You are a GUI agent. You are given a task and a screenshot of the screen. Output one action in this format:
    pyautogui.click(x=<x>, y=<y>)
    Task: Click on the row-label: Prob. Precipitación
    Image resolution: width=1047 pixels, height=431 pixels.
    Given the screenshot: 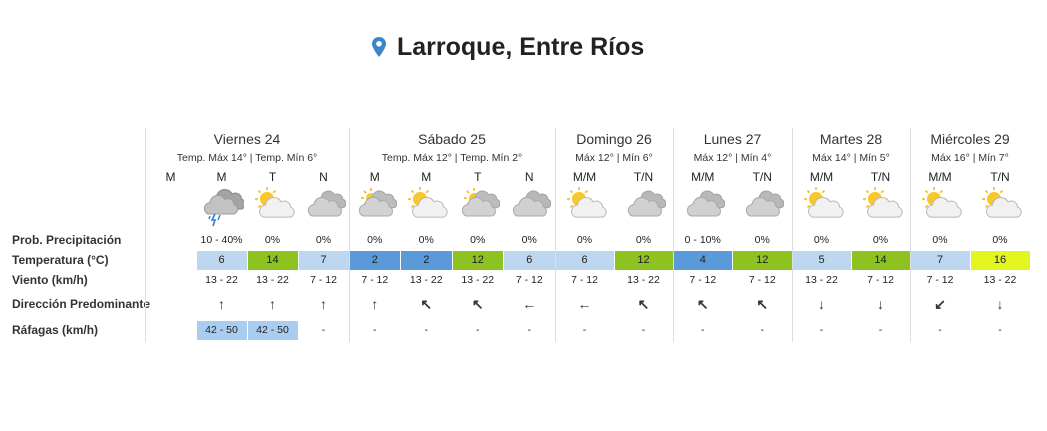 What is the action you would take?
    pyautogui.click(x=67, y=240)
    